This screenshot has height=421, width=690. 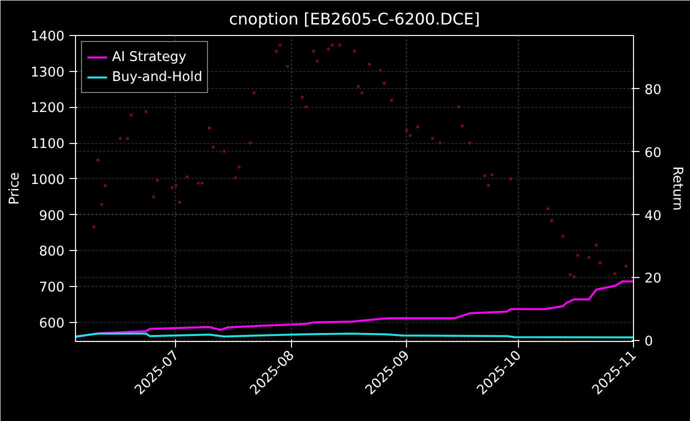 What do you see at coordinates (653, 153) in the screenshot?
I see `y2-tick-label: 60` at bounding box center [653, 153].